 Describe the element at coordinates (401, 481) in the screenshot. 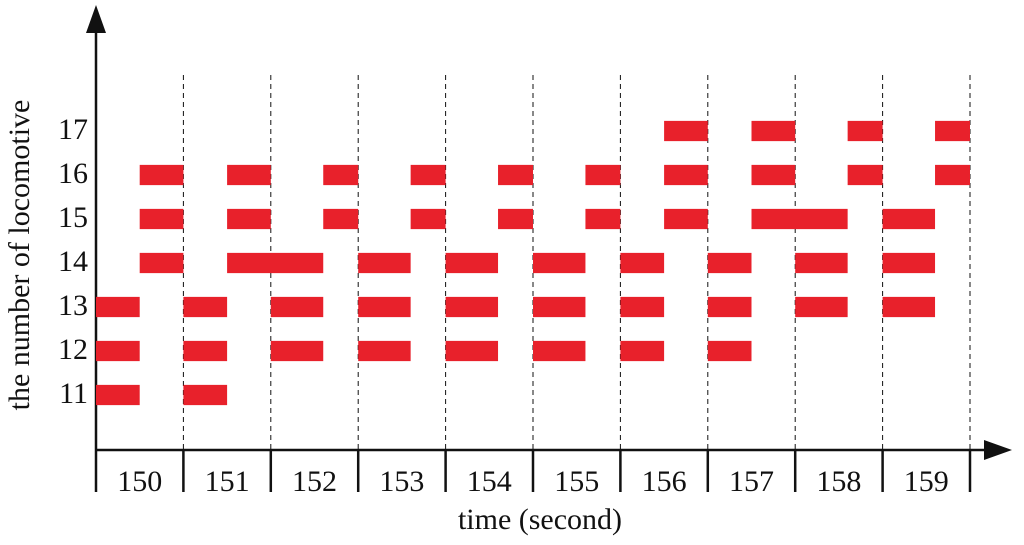

I see `x-tick-label: 153` at that location.